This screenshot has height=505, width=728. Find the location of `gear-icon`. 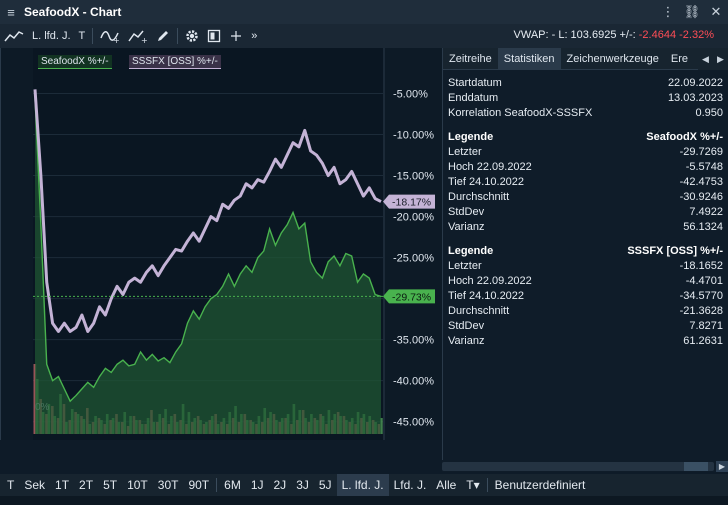

gear-icon is located at coordinates (192, 36).